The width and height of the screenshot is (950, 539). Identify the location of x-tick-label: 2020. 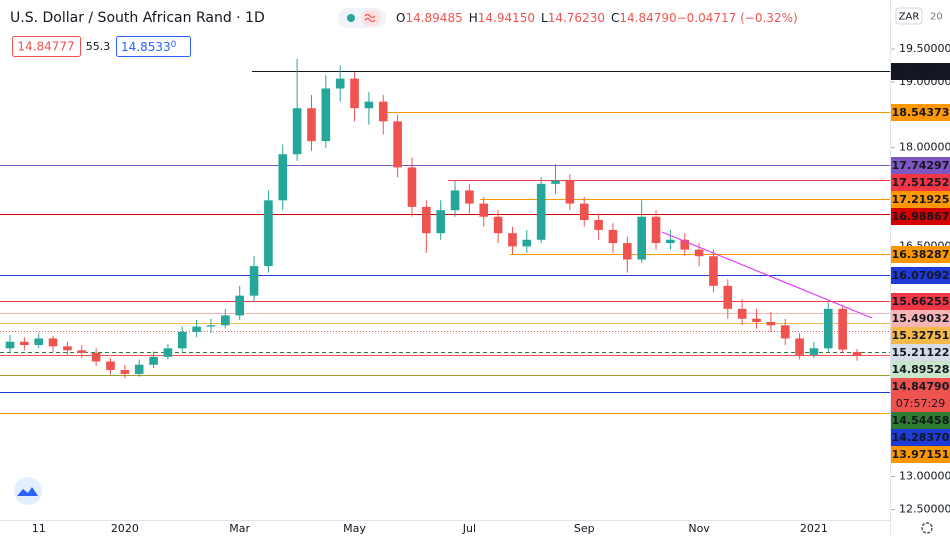
(125, 528).